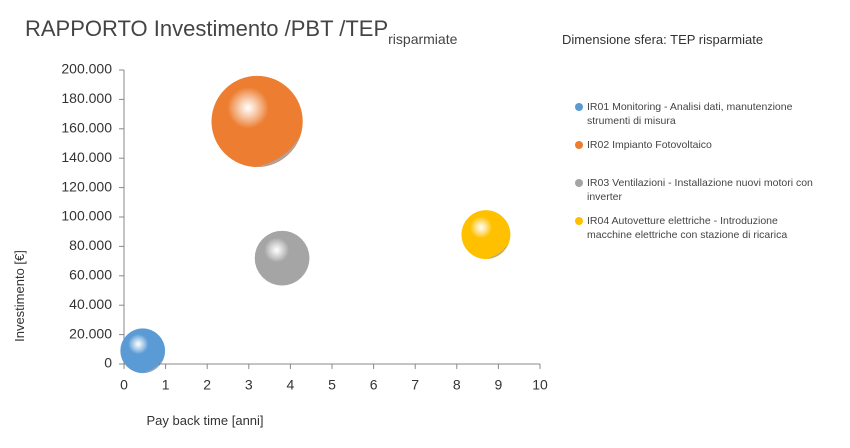 The image size is (850, 448). I want to click on legend-label: IR02 Impianto Fotovoltaico, so click(649, 145).